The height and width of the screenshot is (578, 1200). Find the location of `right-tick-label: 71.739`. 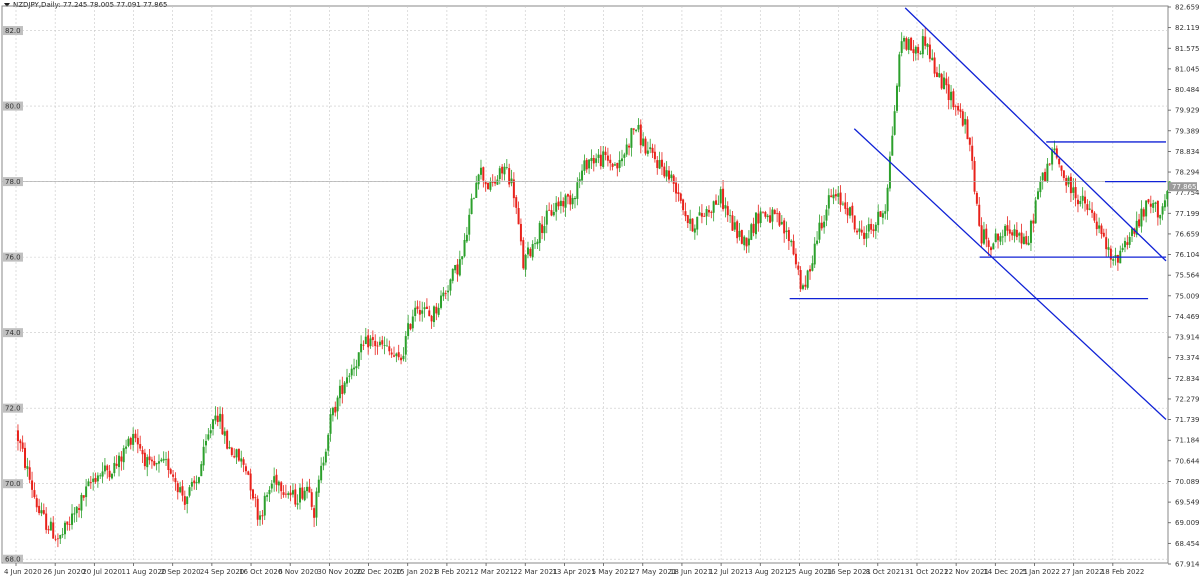

right-tick-label: 71.739 is located at coordinates (1187, 420).